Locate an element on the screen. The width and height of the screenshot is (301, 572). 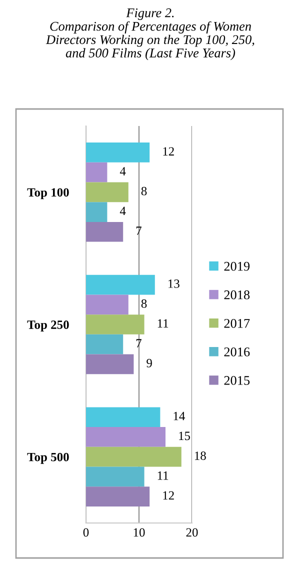
x-tick-label: 20 is located at coordinates (192, 532).